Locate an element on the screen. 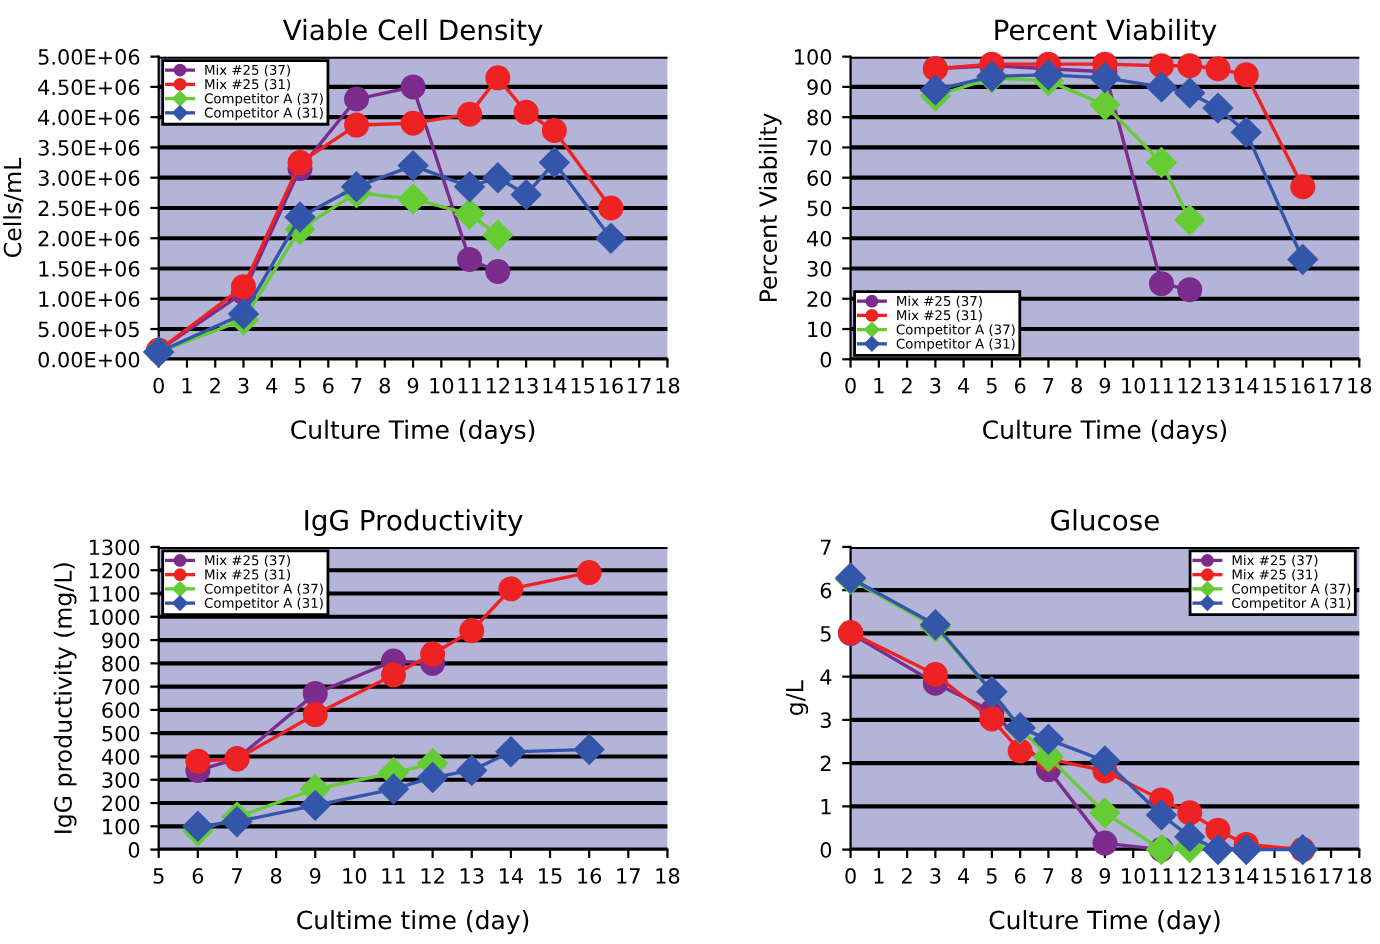 The height and width of the screenshot is (944, 1380). y-tick-label: 1100 is located at coordinates (114, 593).